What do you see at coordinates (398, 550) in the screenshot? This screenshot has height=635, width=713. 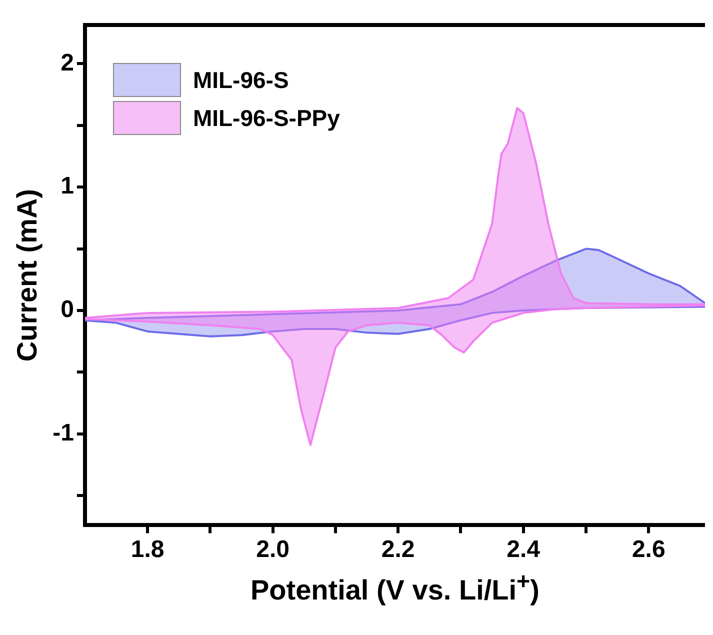 I see `x-tick-label: 2.2` at bounding box center [398, 550].